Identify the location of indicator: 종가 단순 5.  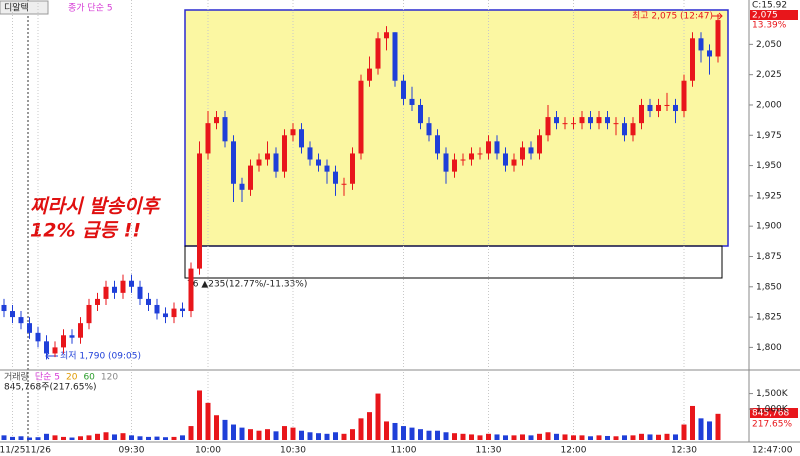
(90, 8).